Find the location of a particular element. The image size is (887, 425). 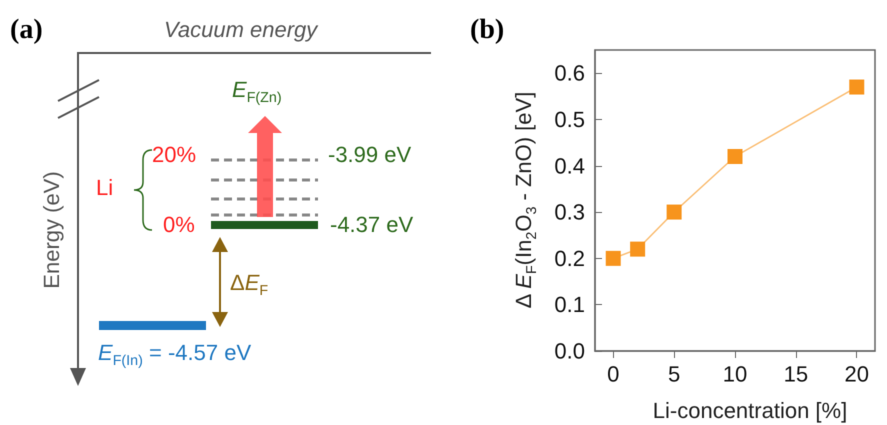

text: Energy (eV) is located at coordinates (51, 230).